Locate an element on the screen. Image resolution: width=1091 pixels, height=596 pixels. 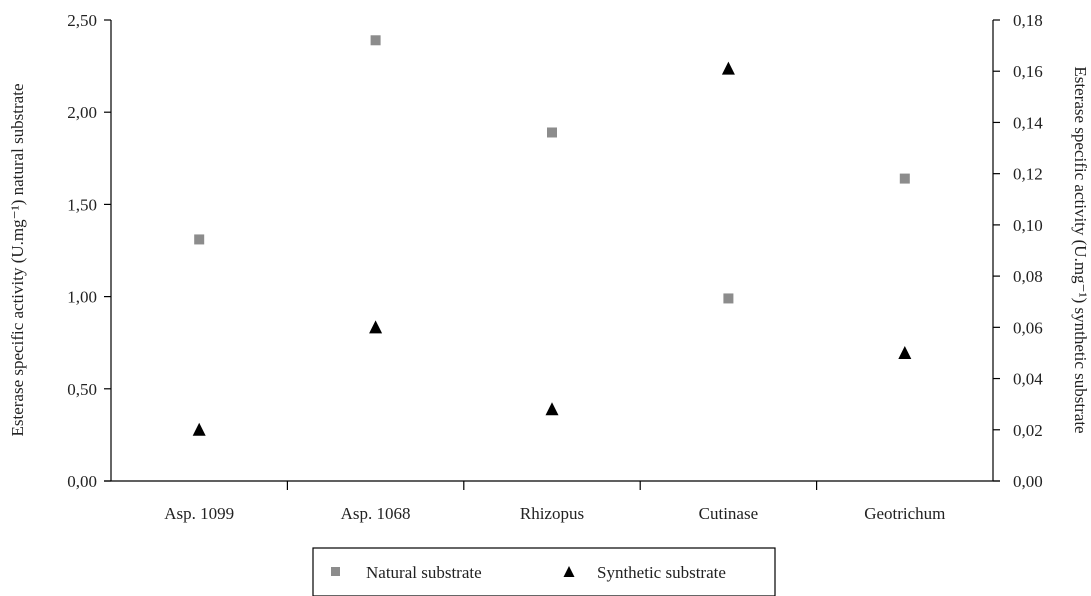
right-tick-label: 0,18 is located at coordinates (1028, 20).